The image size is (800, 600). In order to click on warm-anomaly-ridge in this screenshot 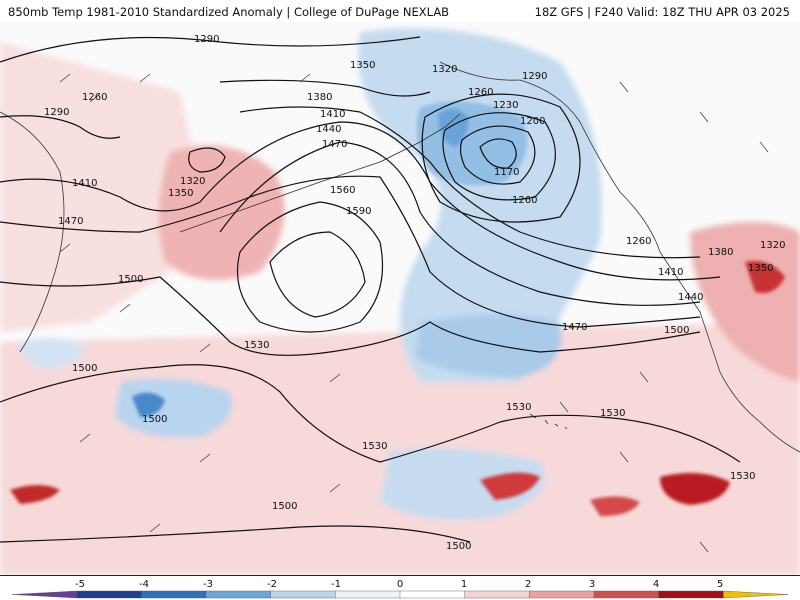, I will do `click(221, 212)`.